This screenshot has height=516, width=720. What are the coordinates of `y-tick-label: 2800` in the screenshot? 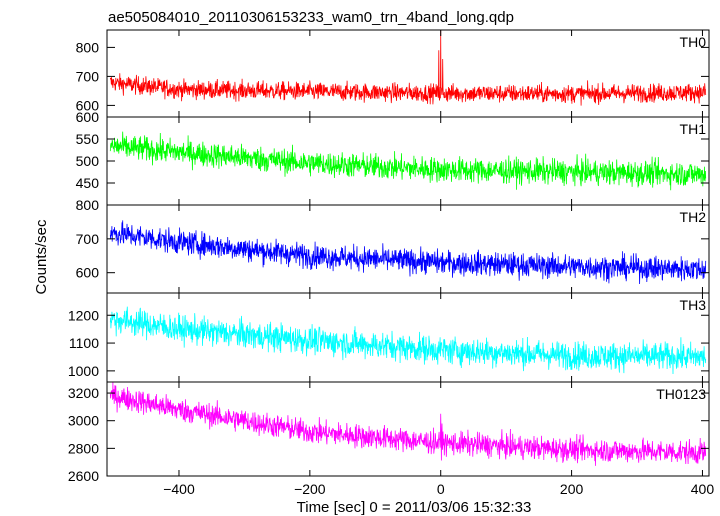 It's located at (83, 448).